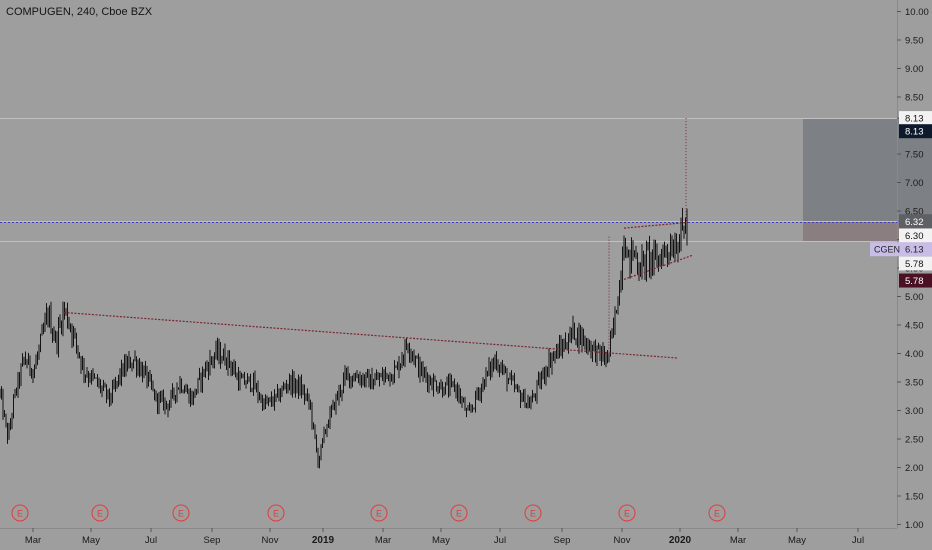 Image resolution: width=932 pixels, height=550 pixels. What do you see at coordinates (914, 354) in the screenshot?
I see `y-tick-label: 4.00` at bounding box center [914, 354].